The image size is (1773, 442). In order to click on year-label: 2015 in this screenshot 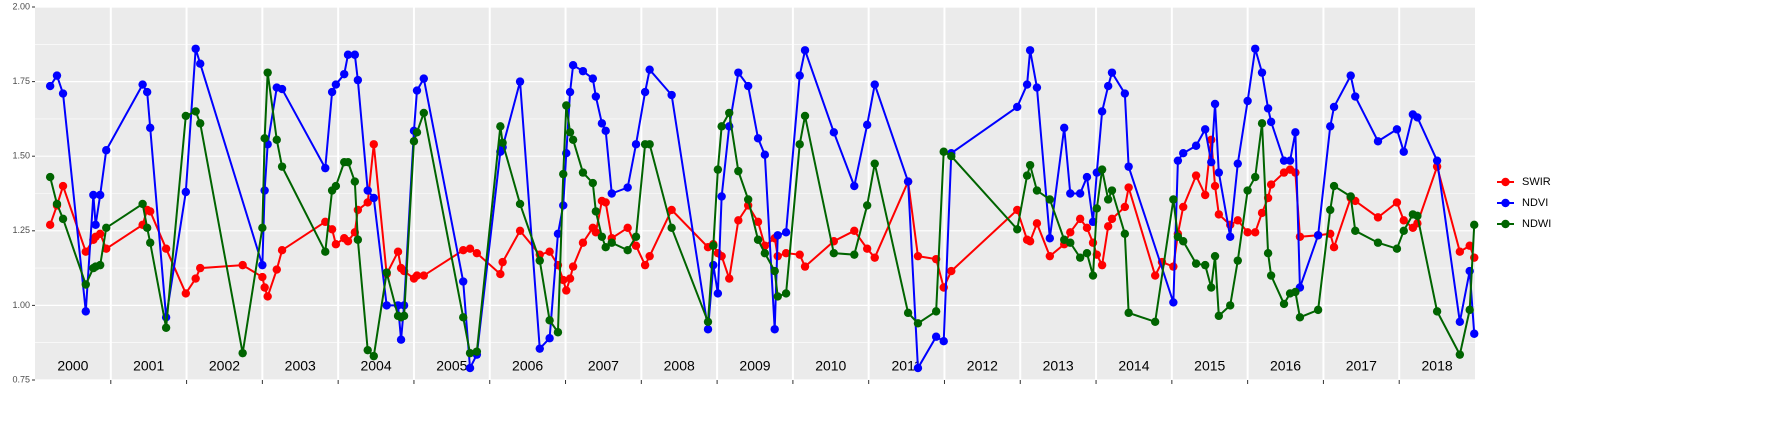, I will do `click(1209, 366)`.